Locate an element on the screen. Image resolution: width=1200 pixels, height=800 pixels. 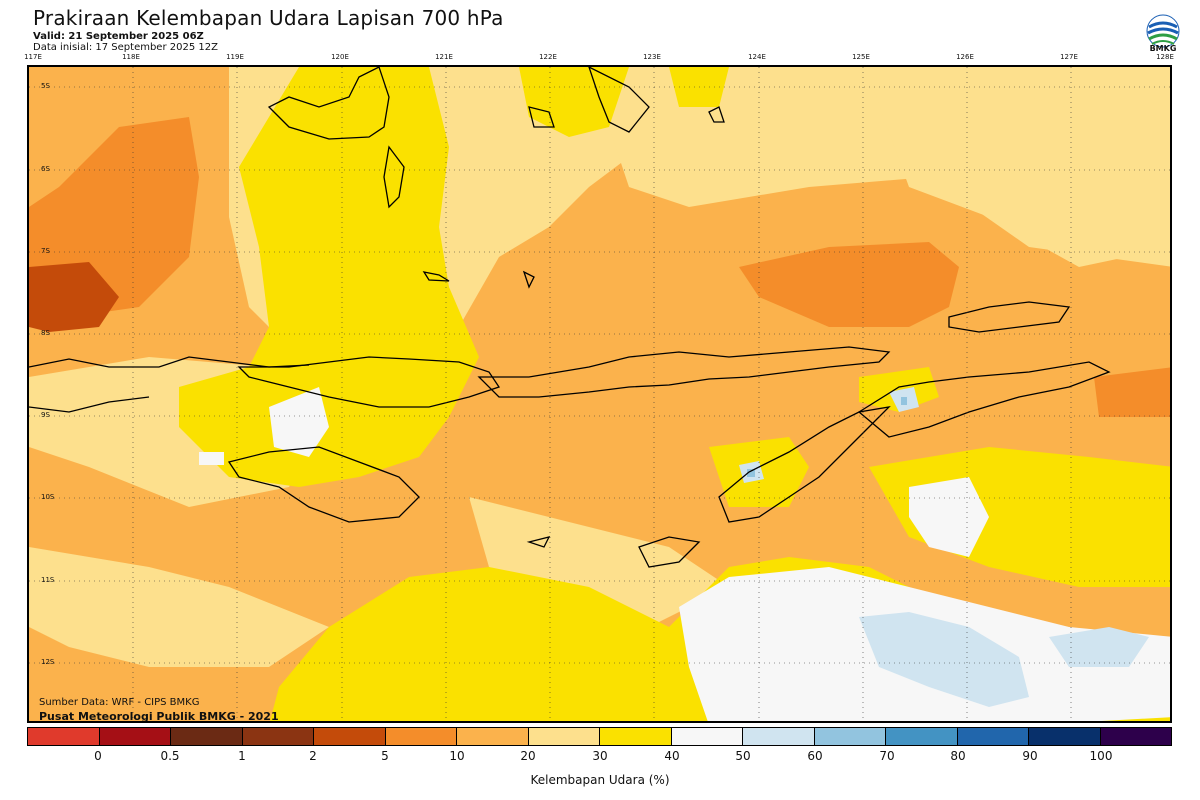
lon-label: 128E is located at coordinates (1165, 57).